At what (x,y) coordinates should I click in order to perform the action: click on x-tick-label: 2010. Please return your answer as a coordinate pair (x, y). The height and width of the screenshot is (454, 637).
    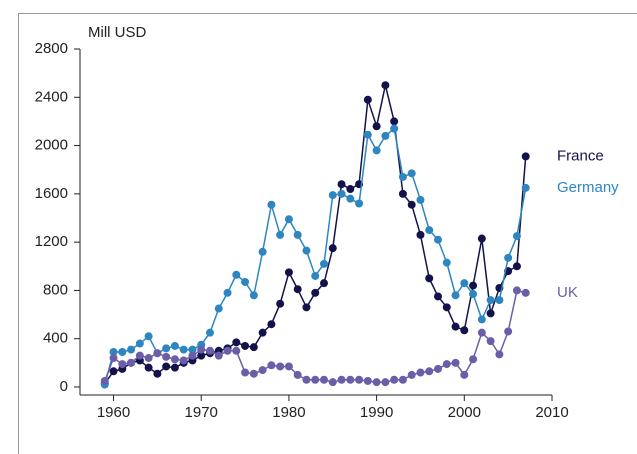
    Looking at the image, I should click on (551, 412).